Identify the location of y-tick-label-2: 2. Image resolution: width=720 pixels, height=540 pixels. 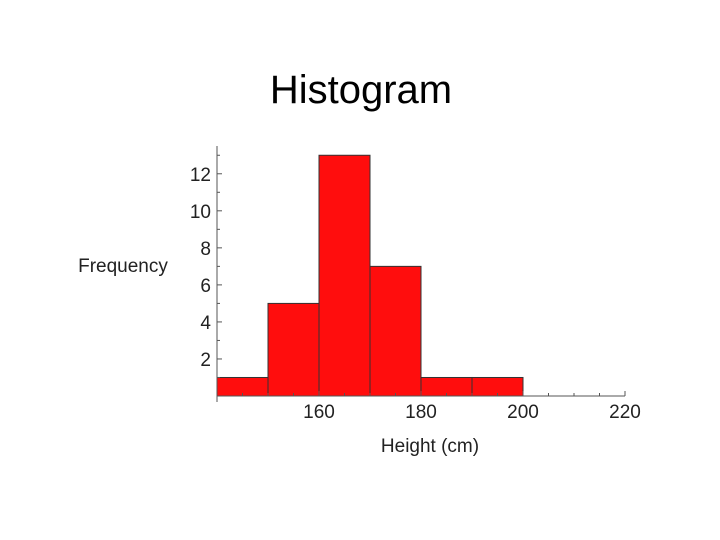
(205, 360).